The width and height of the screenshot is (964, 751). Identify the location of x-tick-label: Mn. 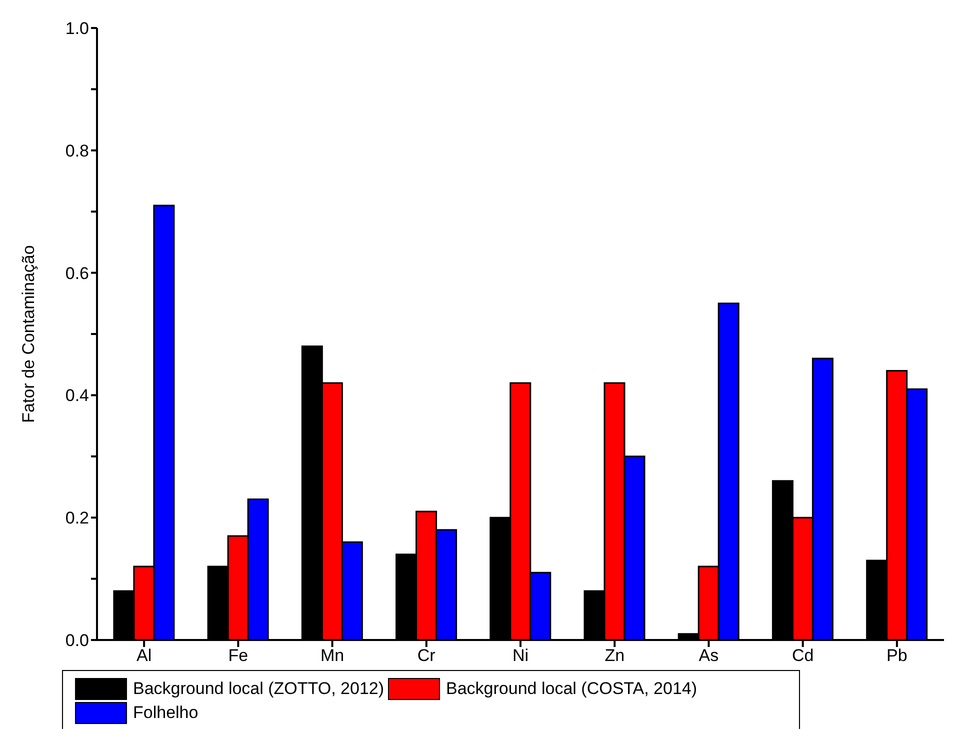
(332, 656).